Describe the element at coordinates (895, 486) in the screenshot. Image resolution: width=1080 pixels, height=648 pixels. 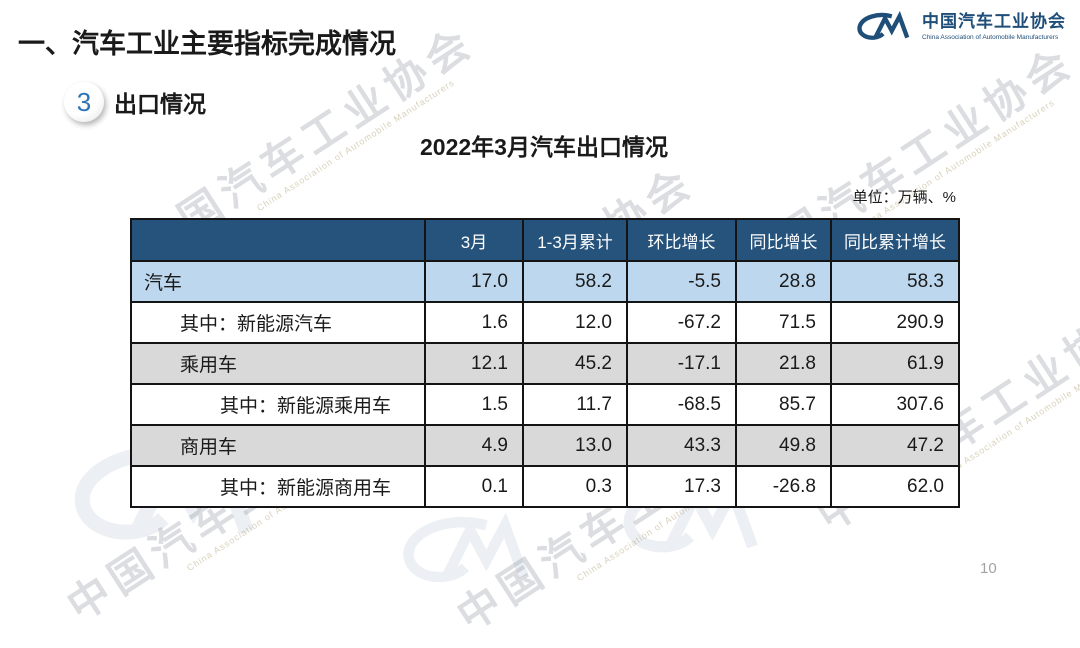
I see `cell-value: 62.0` at that location.